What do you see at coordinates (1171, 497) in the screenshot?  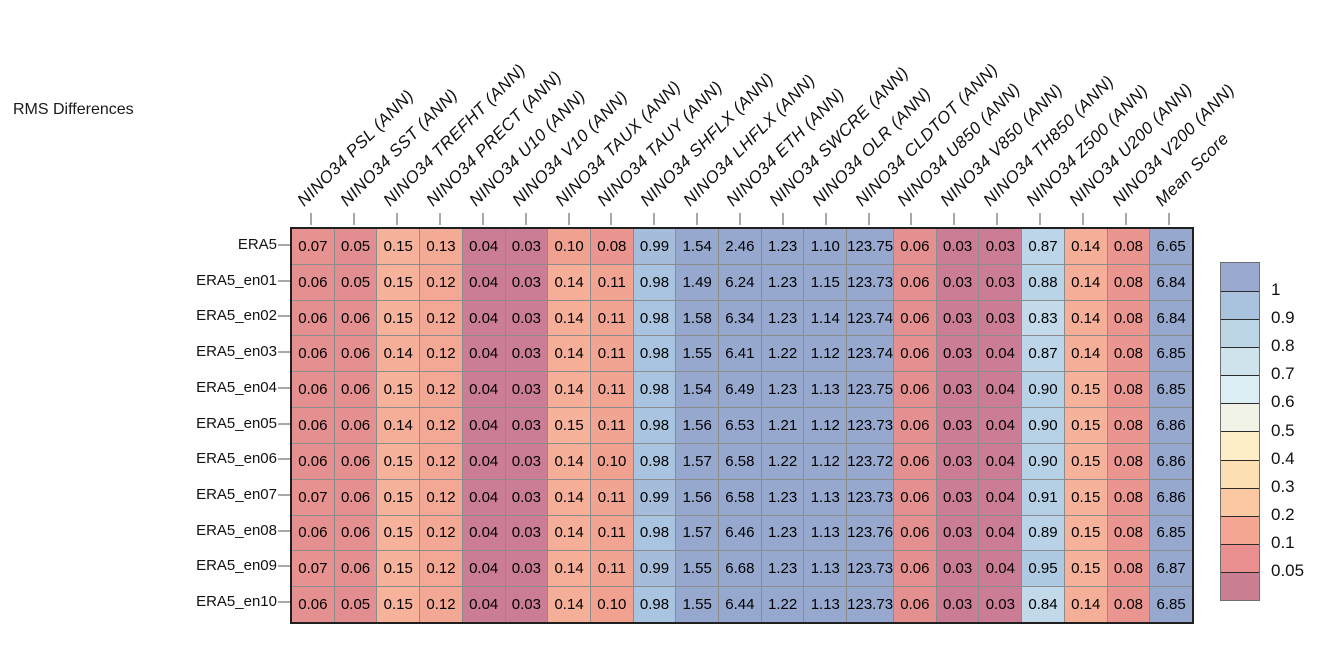 I see `cell-value: 6.86` at bounding box center [1171, 497].